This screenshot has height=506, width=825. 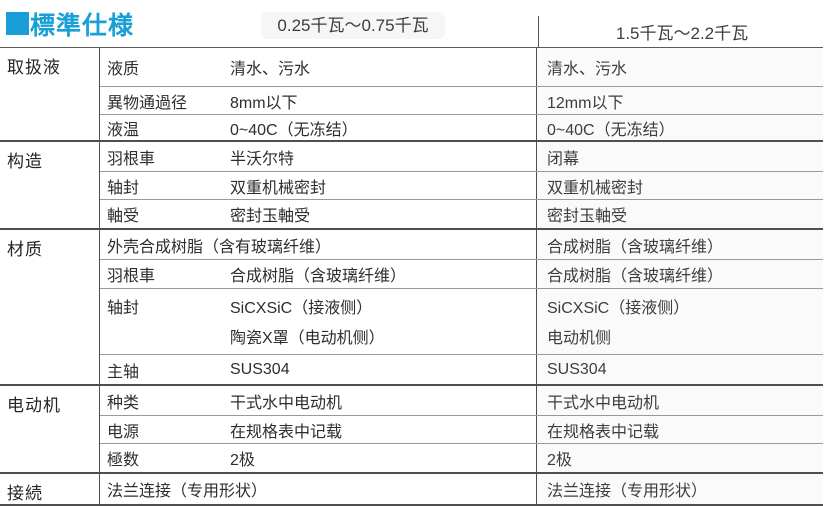 I want to click on table-row: 軸受 密封玉軸受 密封玉軸受, so click(x=461, y=213).